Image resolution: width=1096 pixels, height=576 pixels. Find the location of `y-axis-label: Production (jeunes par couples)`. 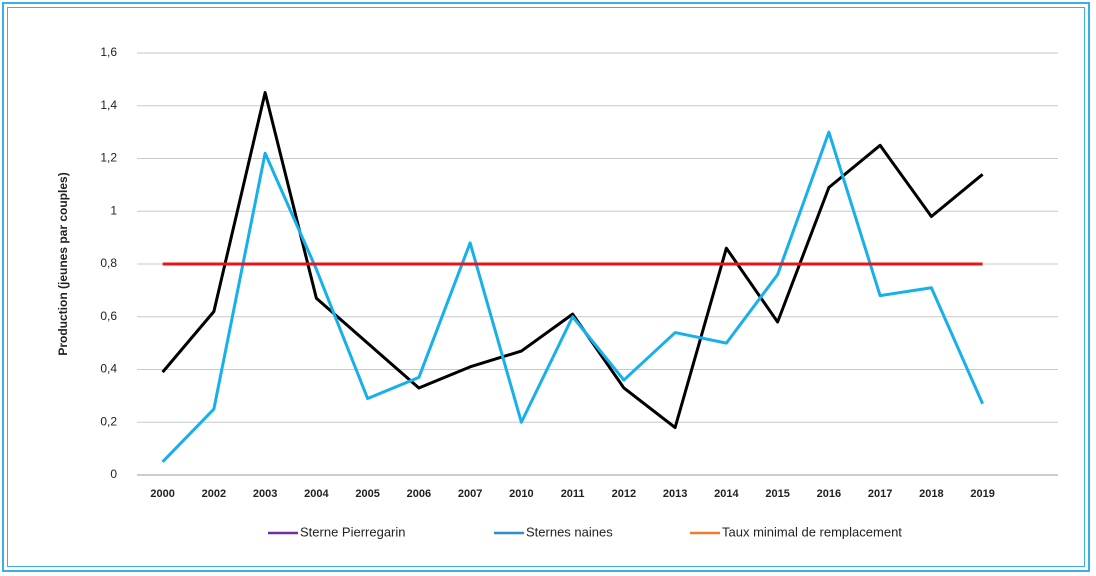

y-axis-label: Production (jeunes par couples) is located at coordinates (63, 263).